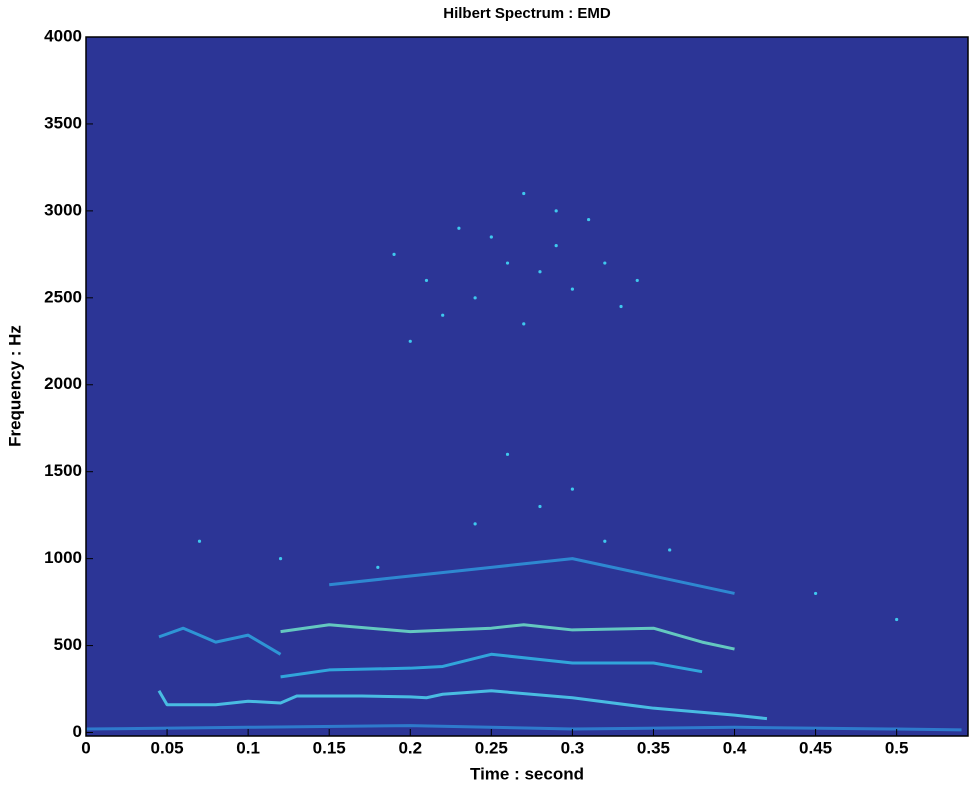 The width and height of the screenshot is (970, 790). Describe the element at coordinates (63, 296) in the screenshot. I see `y-tick-label: 2500` at that location.